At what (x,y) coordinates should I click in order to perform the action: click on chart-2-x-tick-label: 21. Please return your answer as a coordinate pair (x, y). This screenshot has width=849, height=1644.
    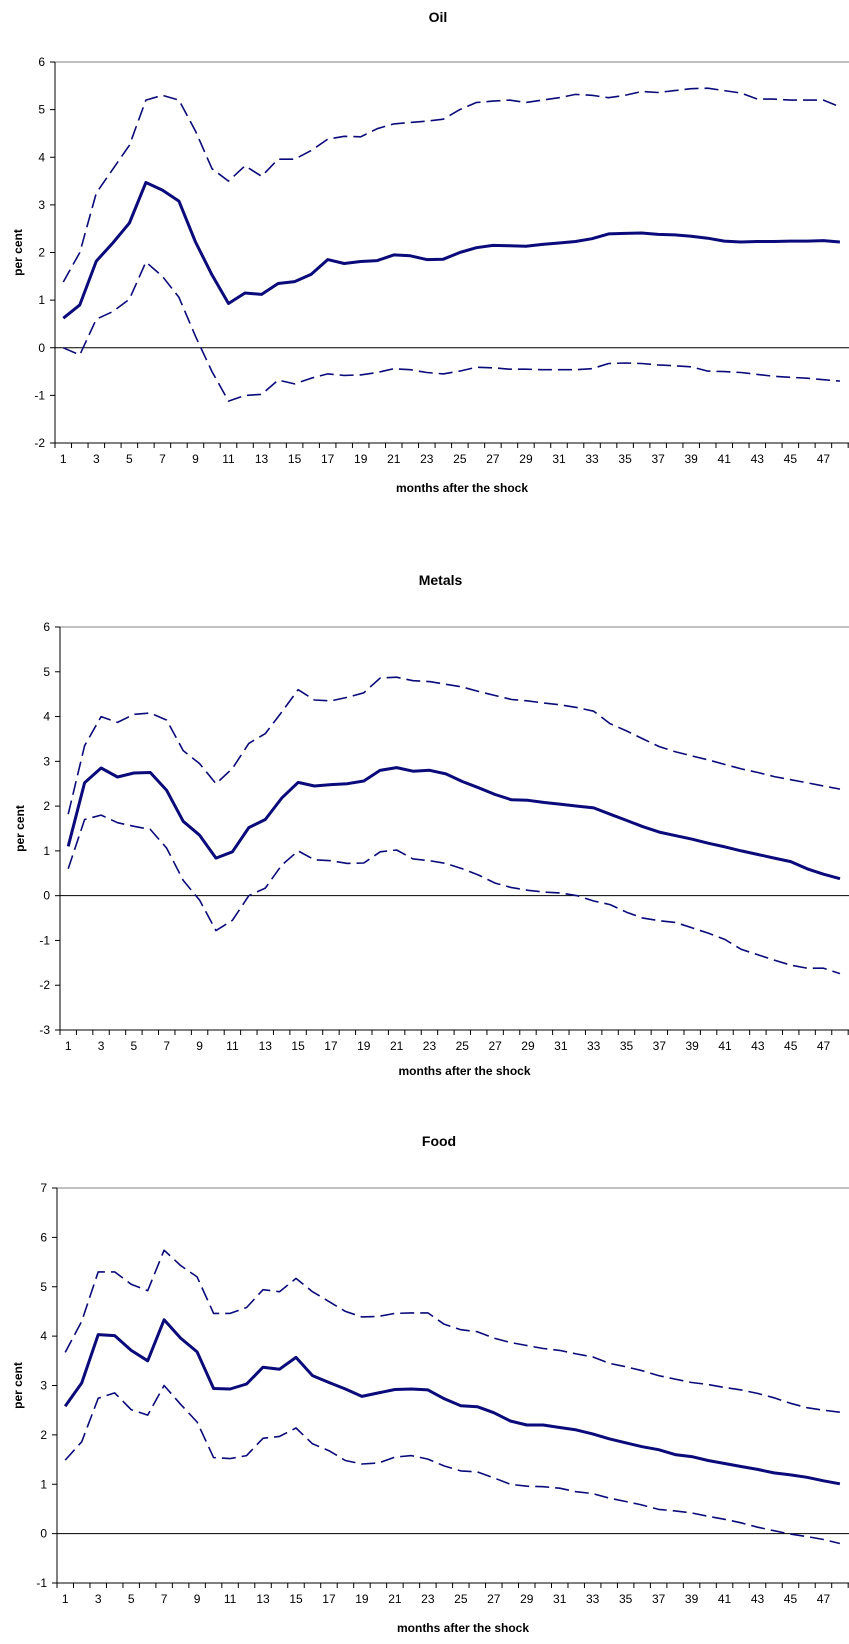
    Looking at the image, I should click on (395, 1599).